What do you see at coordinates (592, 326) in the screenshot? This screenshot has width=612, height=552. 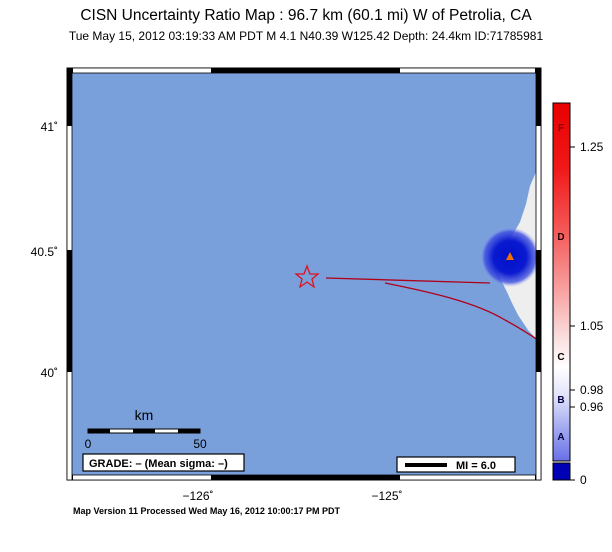 I see `colorbar-value-1-05: 1.05` at bounding box center [592, 326].